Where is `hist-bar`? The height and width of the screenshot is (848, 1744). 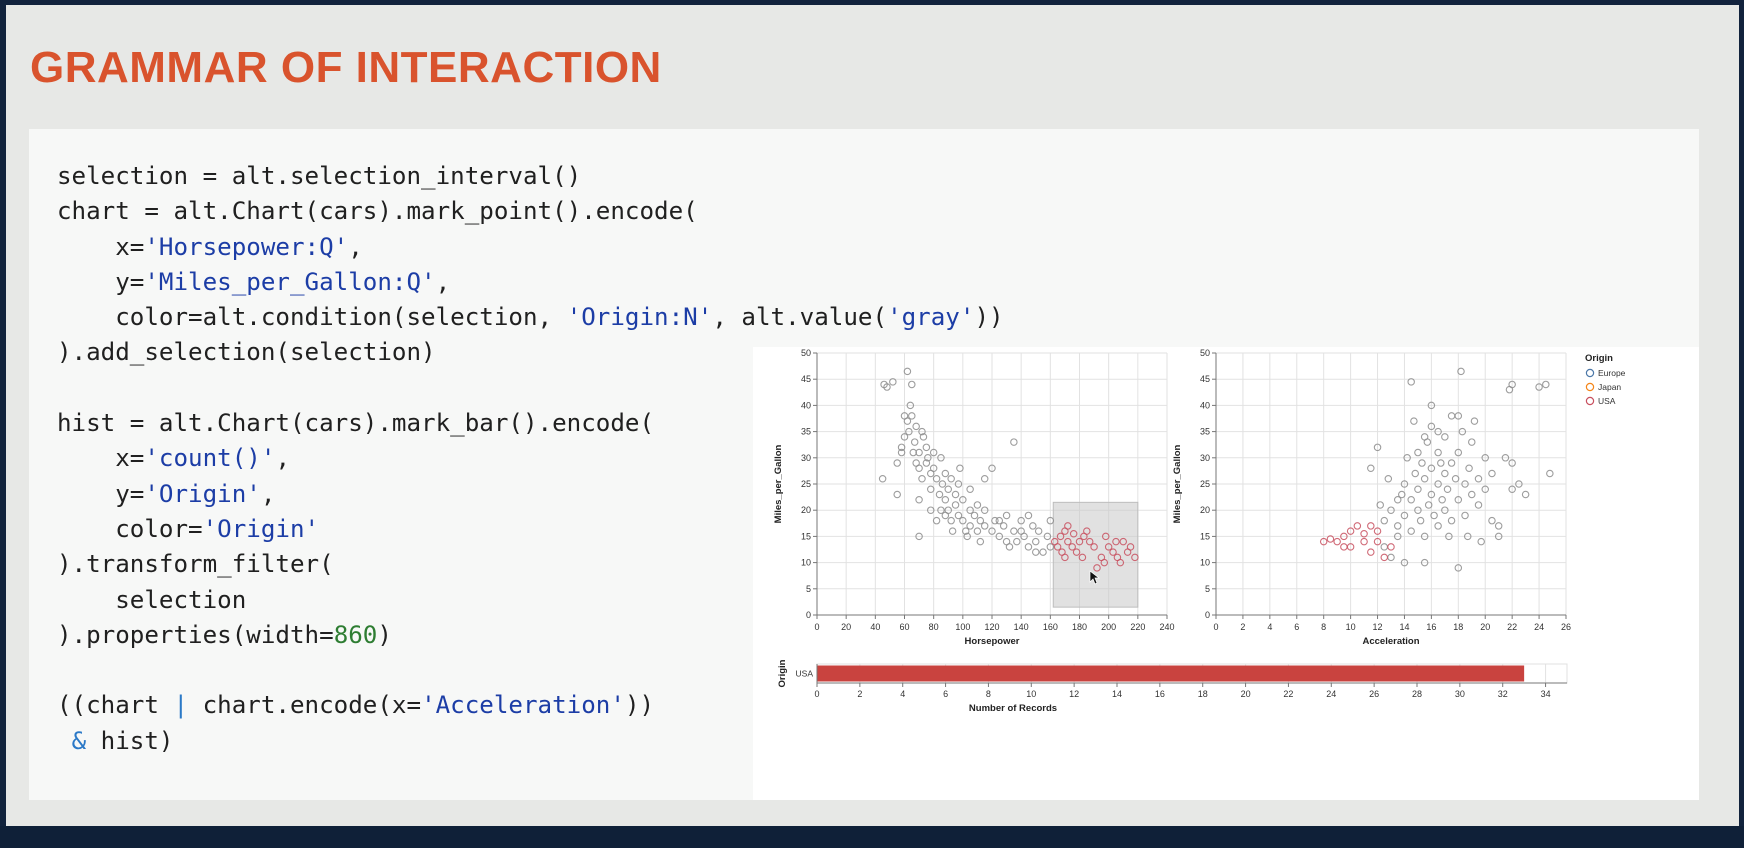 hist-bar is located at coordinates (1171, 673).